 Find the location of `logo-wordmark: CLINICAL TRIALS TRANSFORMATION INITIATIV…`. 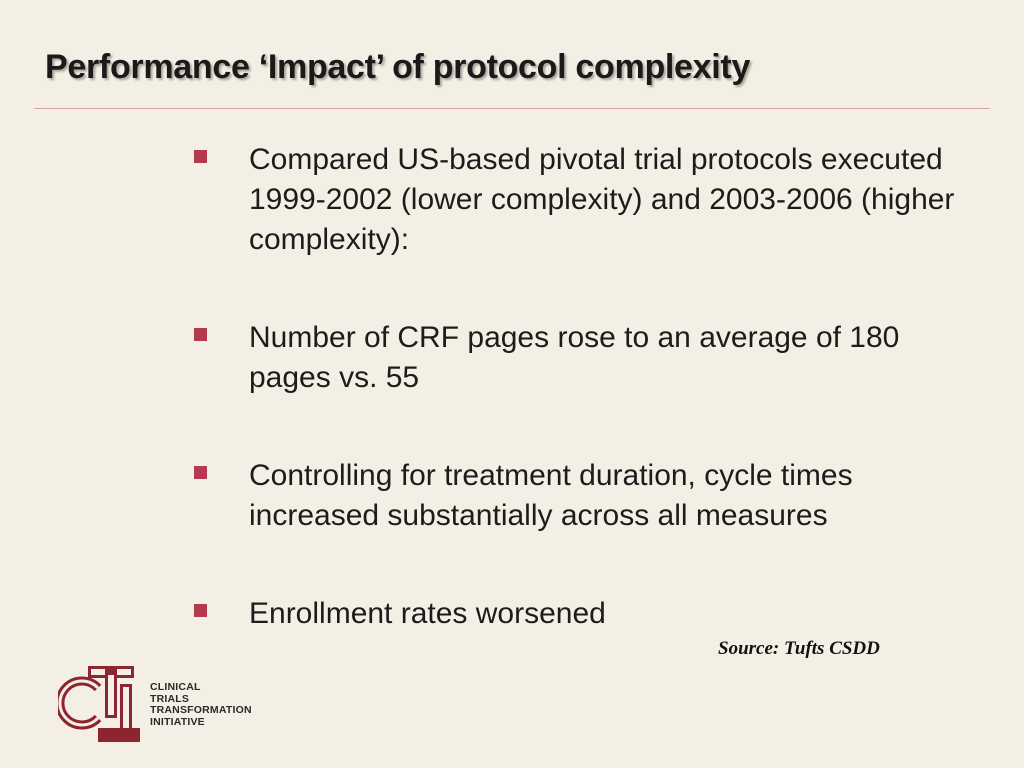

logo-wordmark: CLINICAL TRIALS TRANSFORMATION INITIATIV… is located at coordinates (201, 704).